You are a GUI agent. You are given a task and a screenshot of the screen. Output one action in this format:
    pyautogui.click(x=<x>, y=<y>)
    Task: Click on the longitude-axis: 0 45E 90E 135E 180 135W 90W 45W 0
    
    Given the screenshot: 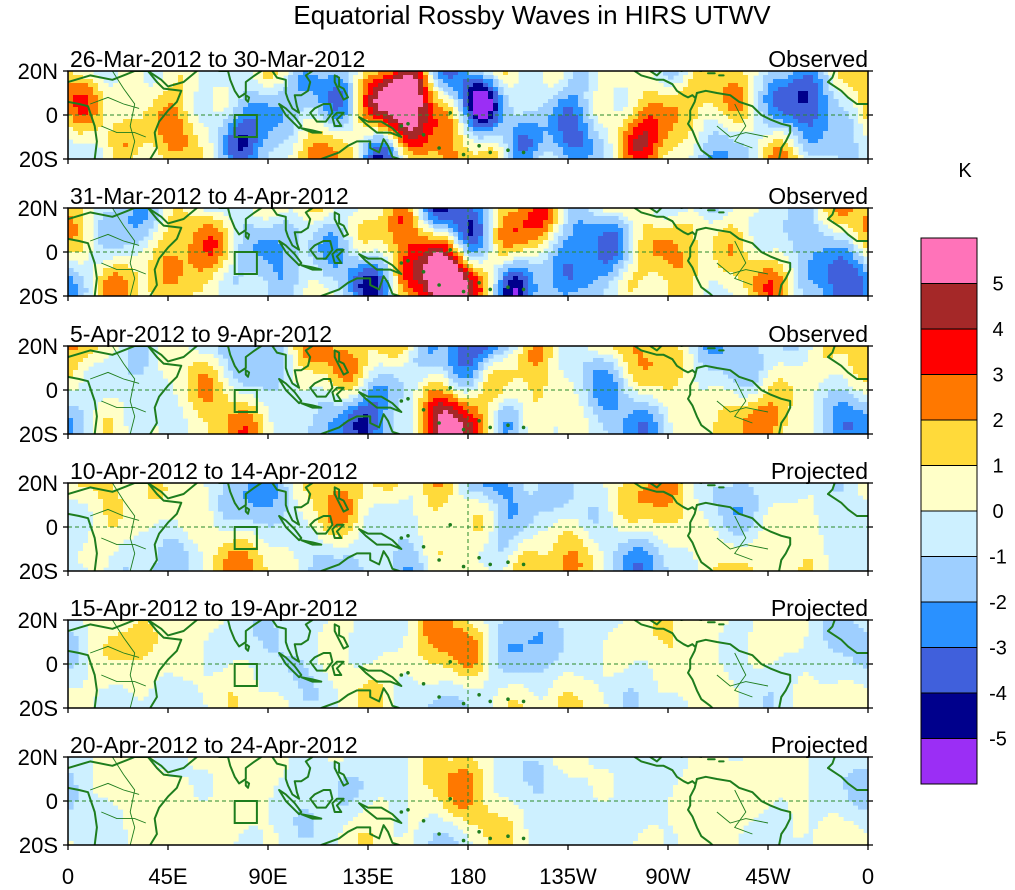 What is the action you would take?
    pyautogui.click(x=468, y=876)
    